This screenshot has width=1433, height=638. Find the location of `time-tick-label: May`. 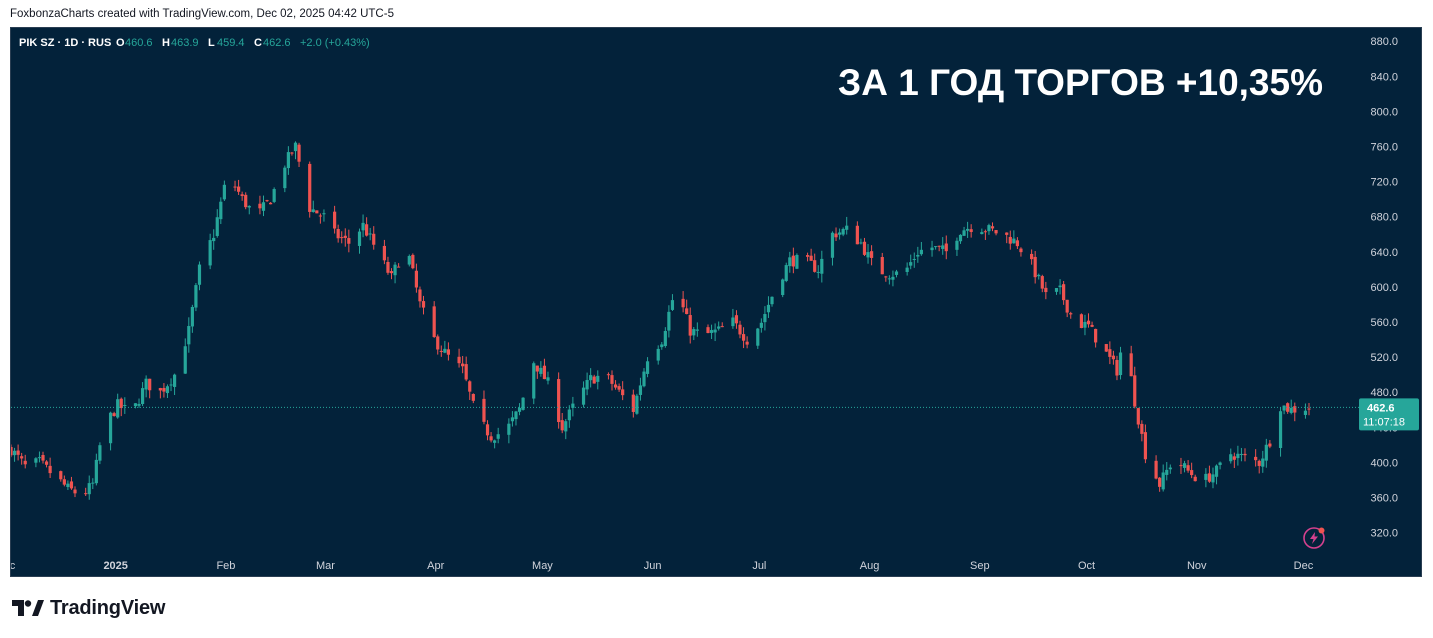

time-tick-label: May is located at coordinates (542, 566).